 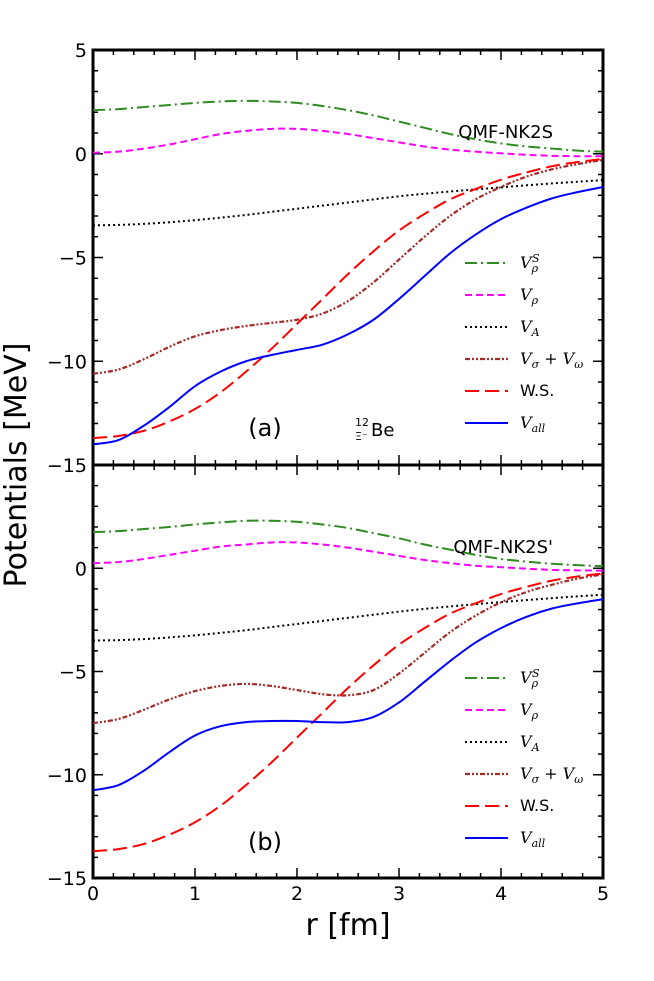 I want to click on model-label: QMF-NK2S, so click(x=505, y=132).